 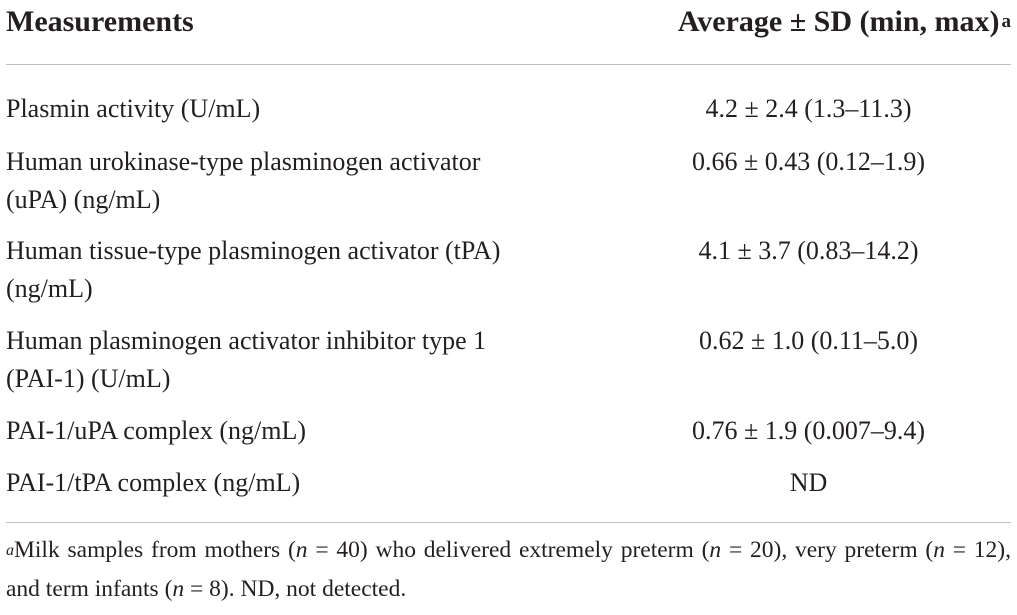 What do you see at coordinates (808, 250) in the screenshot?
I see `value-cell: 4.1 ± 3.7 (0.83–14.2)` at bounding box center [808, 250].